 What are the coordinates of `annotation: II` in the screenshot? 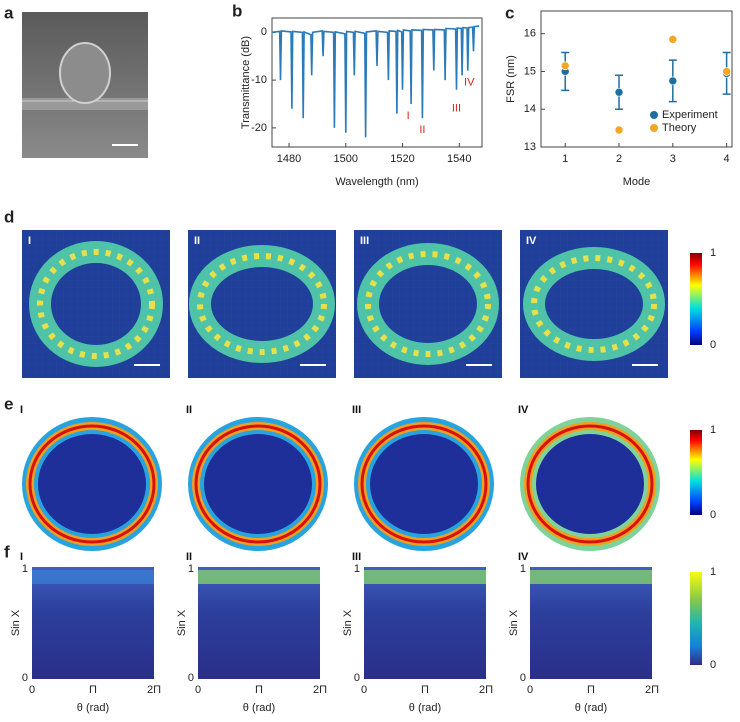 It's located at (422, 130).